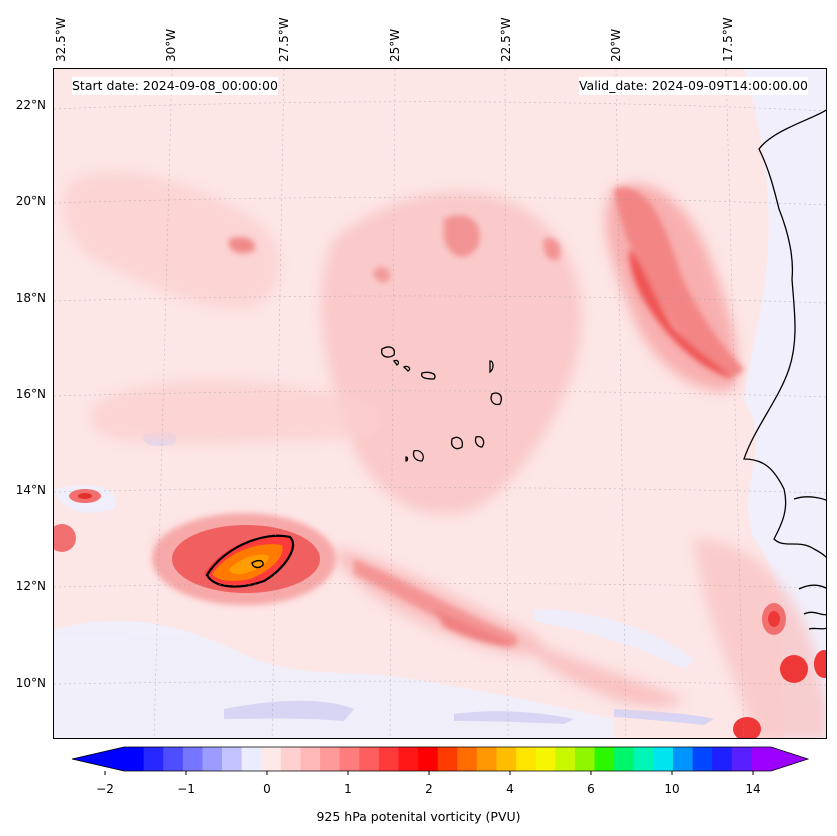 The image size is (837, 836). What do you see at coordinates (510, 789) in the screenshot?
I see `colorbar-tick-label: 4` at bounding box center [510, 789].